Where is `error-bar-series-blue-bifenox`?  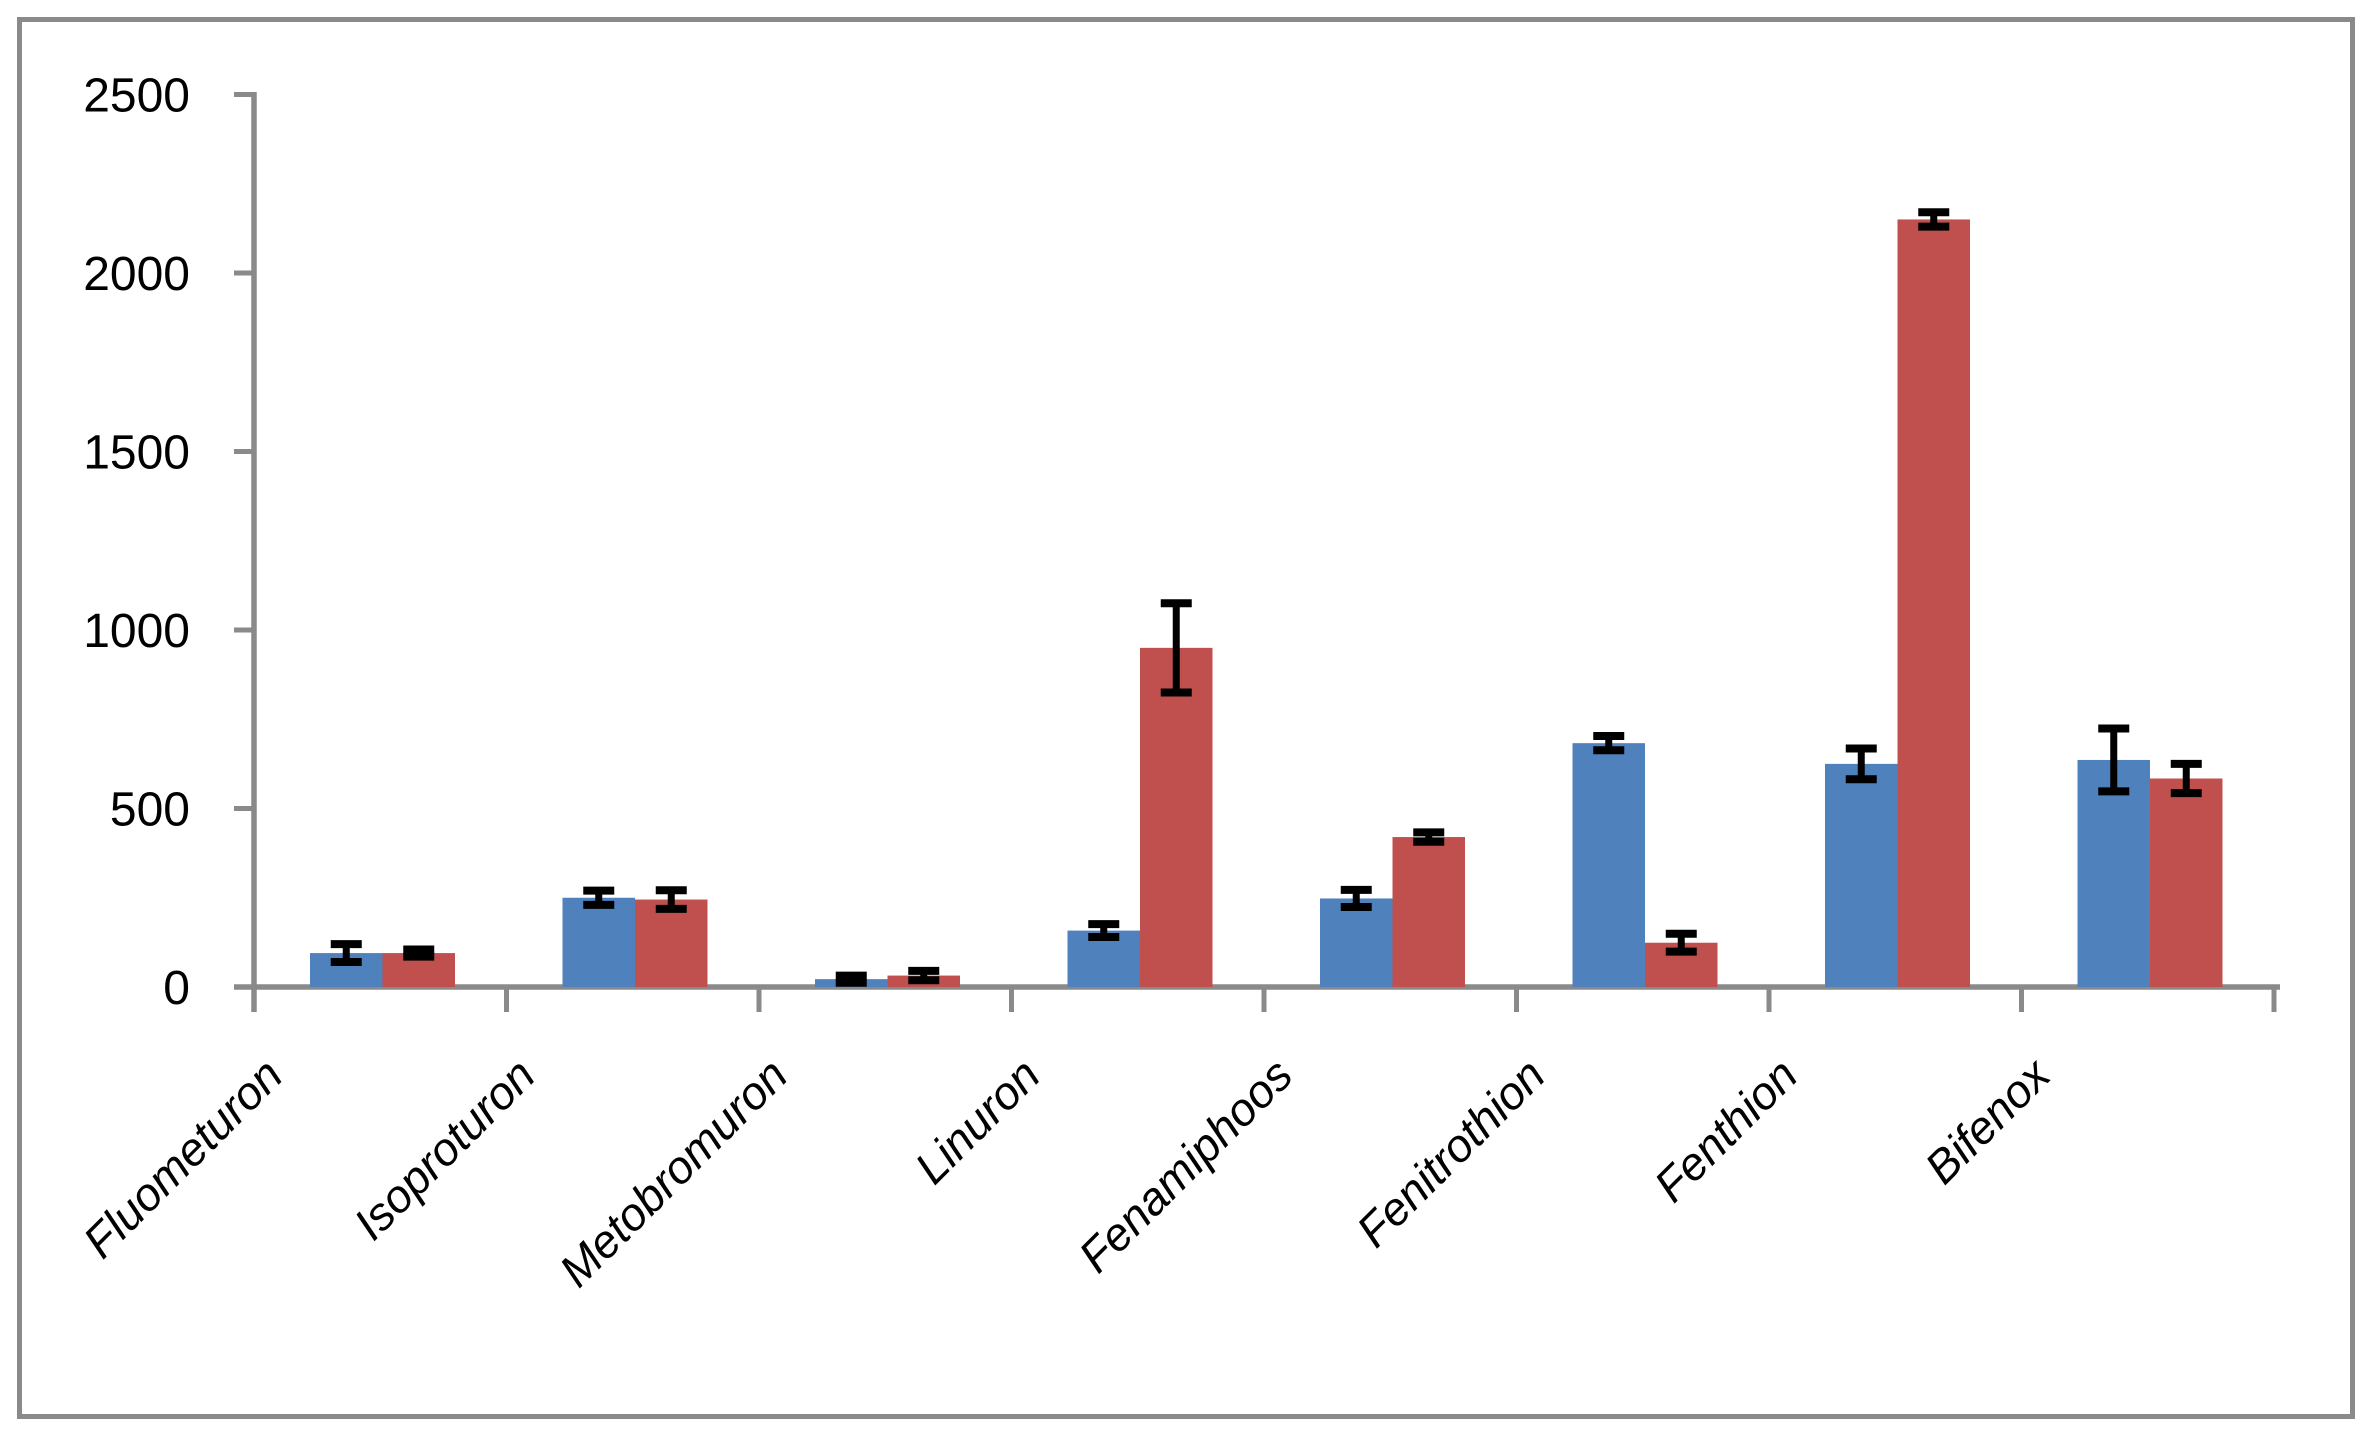 error-bar-series-blue-bifenox is located at coordinates (2114, 760).